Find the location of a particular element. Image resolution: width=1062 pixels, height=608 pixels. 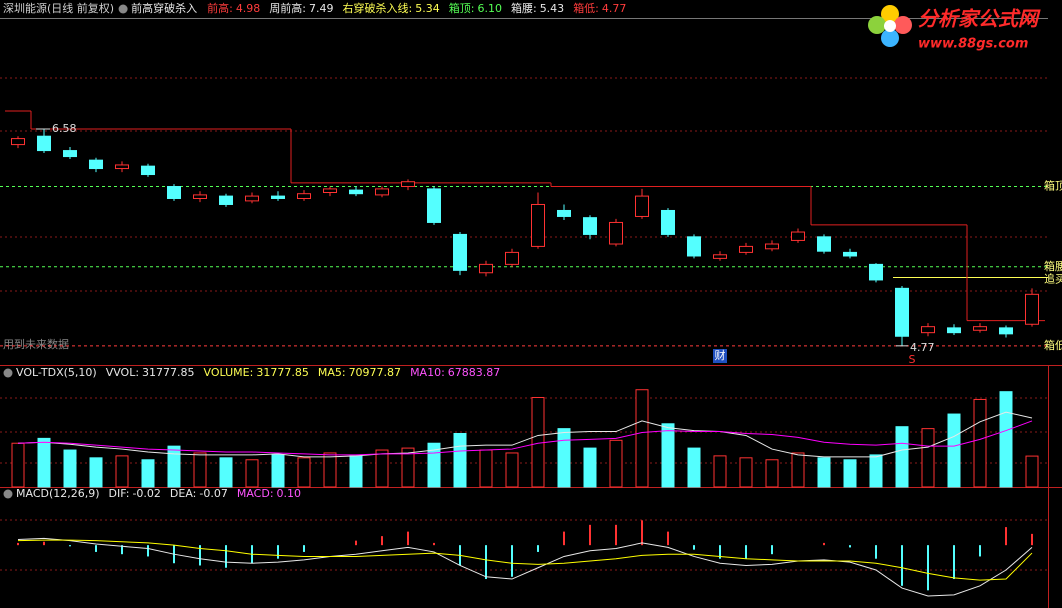

readout-value: 7.49 is located at coordinates (321, 8).